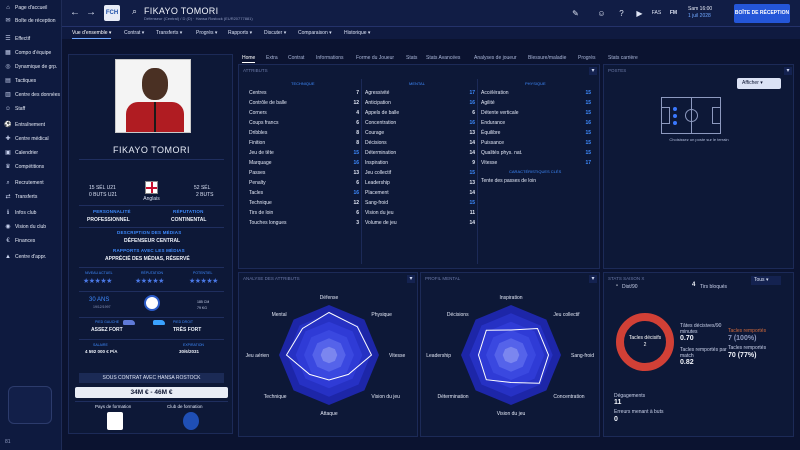 The image size is (800, 450). What do you see at coordinates (601, 13) in the screenshot?
I see `social-icon: ☺` at bounding box center [601, 13].